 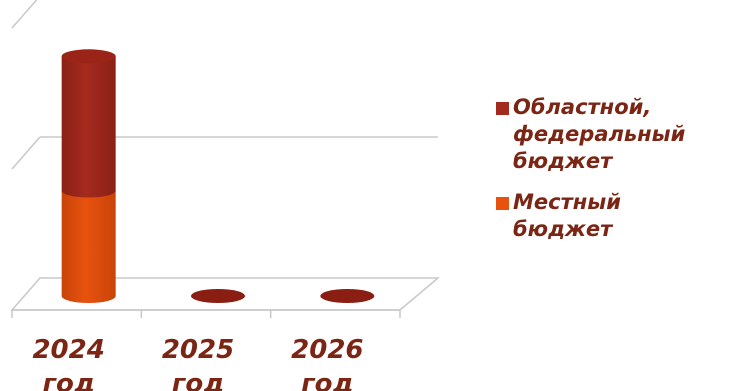 I want to click on x-tick-label: 2025, so click(x=198, y=350).